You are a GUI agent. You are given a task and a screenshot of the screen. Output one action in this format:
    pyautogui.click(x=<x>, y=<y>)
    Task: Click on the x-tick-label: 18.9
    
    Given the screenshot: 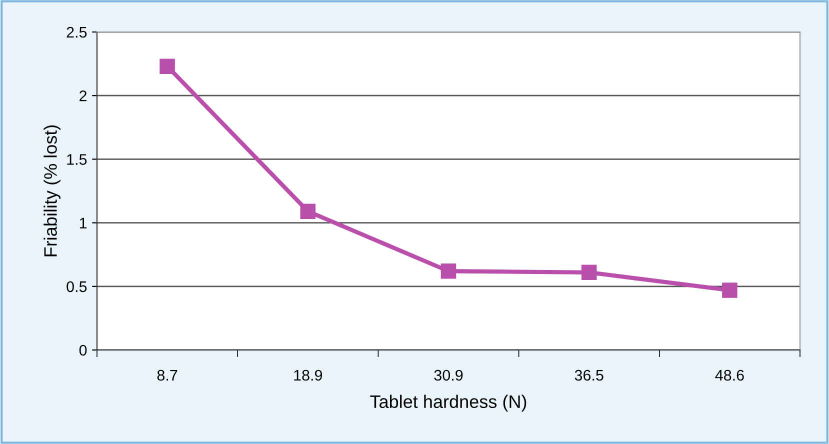 What is the action you would take?
    pyautogui.click(x=308, y=375)
    